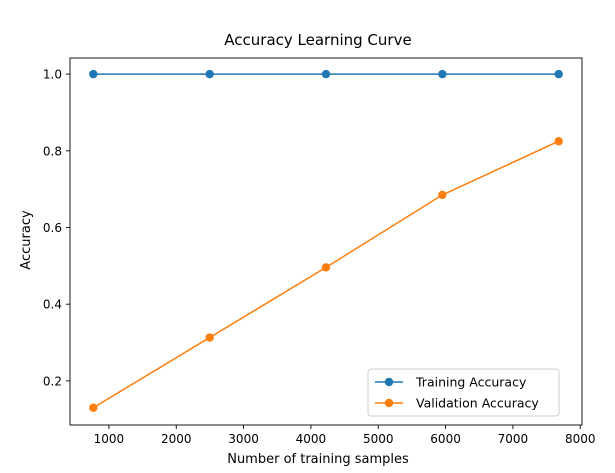 The width and height of the screenshot is (615, 473). What do you see at coordinates (318, 459) in the screenshot?
I see `x-axis-label: Number of training samples` at bounding box center [318, 459].